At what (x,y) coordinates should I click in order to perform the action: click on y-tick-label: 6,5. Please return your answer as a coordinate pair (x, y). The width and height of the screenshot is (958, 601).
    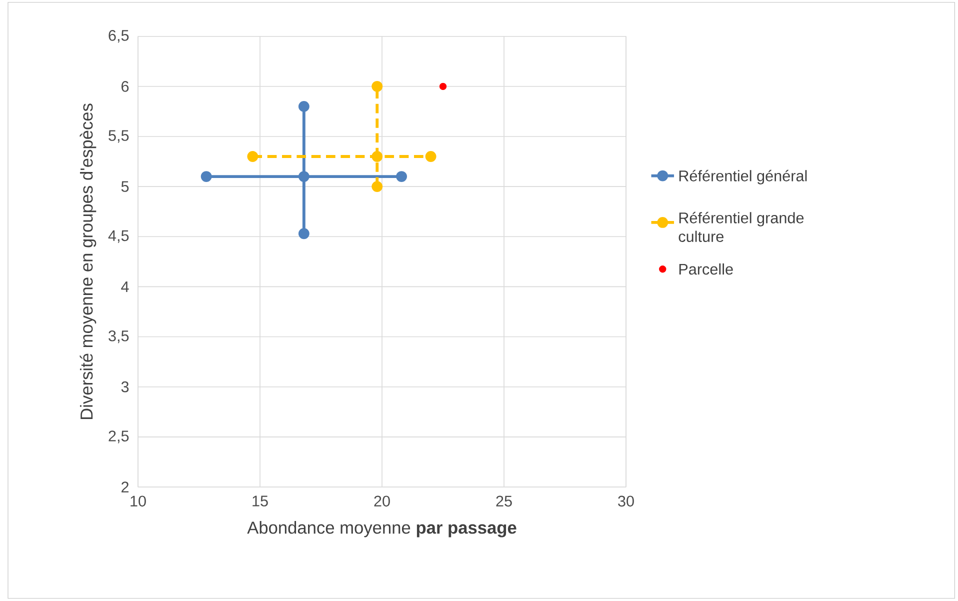
    Looking at the image, I should click on (118, 36).